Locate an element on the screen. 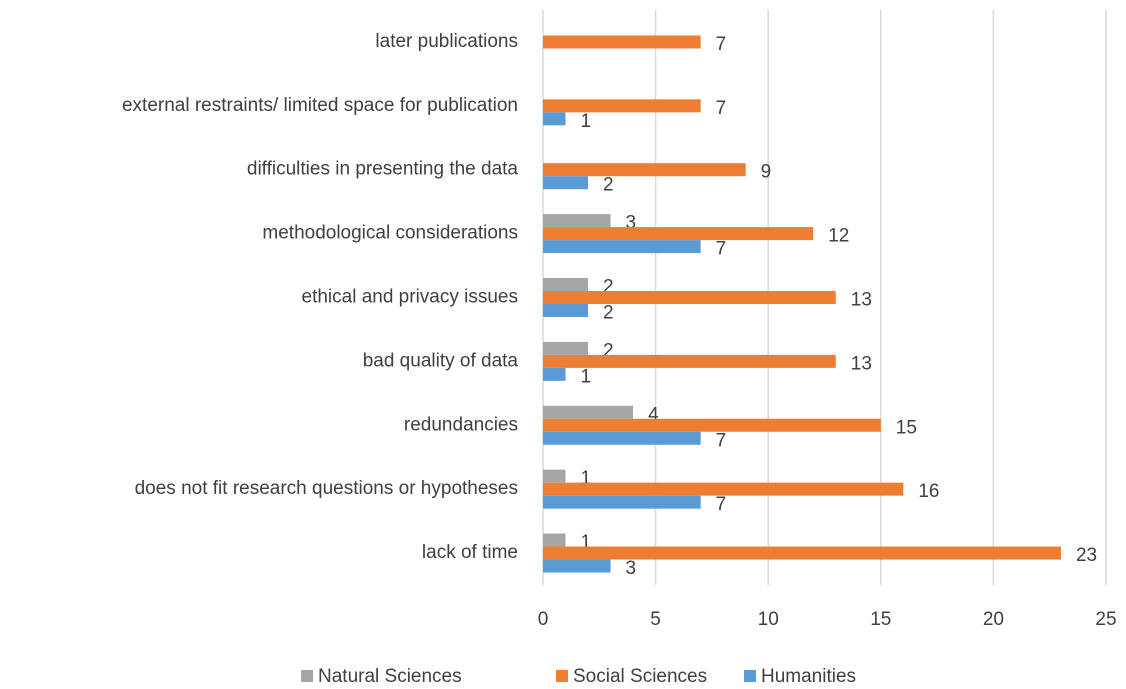 The height and width of the screenshot is (689, 1126). data-label: 15 is located at coordinates (906, 427).